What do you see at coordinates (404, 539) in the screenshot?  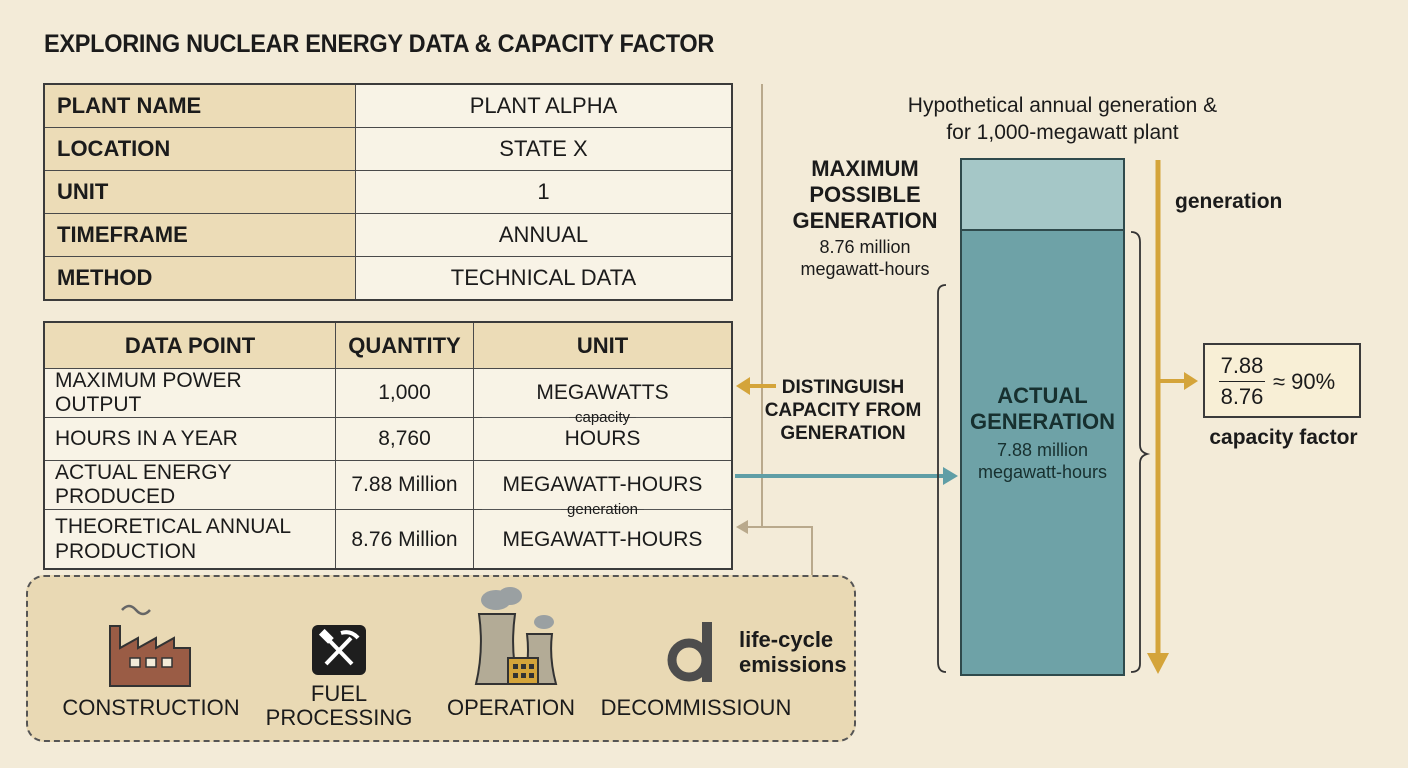 I see `quantity-cell: 8.76 Million` at bounding box center [404, 539].